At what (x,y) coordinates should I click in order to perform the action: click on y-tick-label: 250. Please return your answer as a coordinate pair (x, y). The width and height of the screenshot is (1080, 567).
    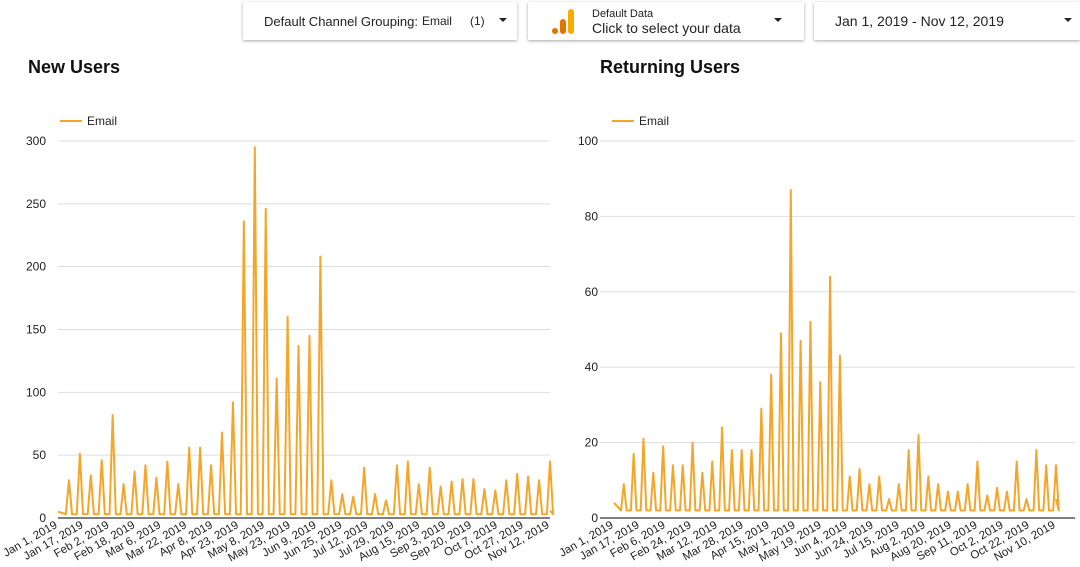
    Looking at the image, I should click on (36, 204).